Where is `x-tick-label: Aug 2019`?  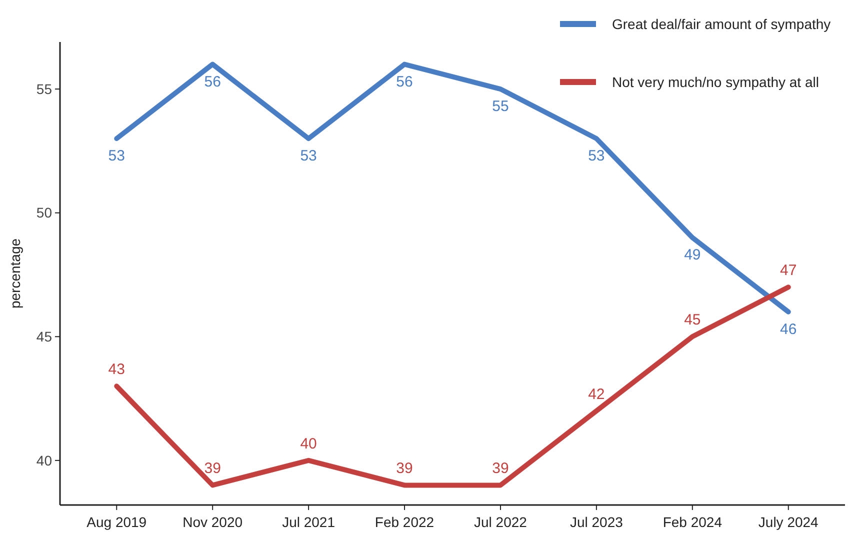 x-tick-label: Aug 2019 is located at coordinates (116, 522).